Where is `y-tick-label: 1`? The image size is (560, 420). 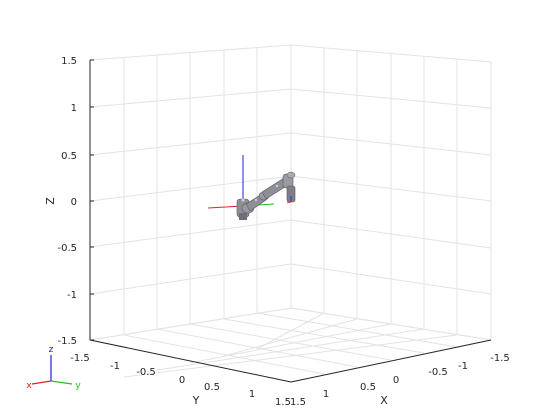
y-tick-label: 1 is located at coordinates (252, 394).